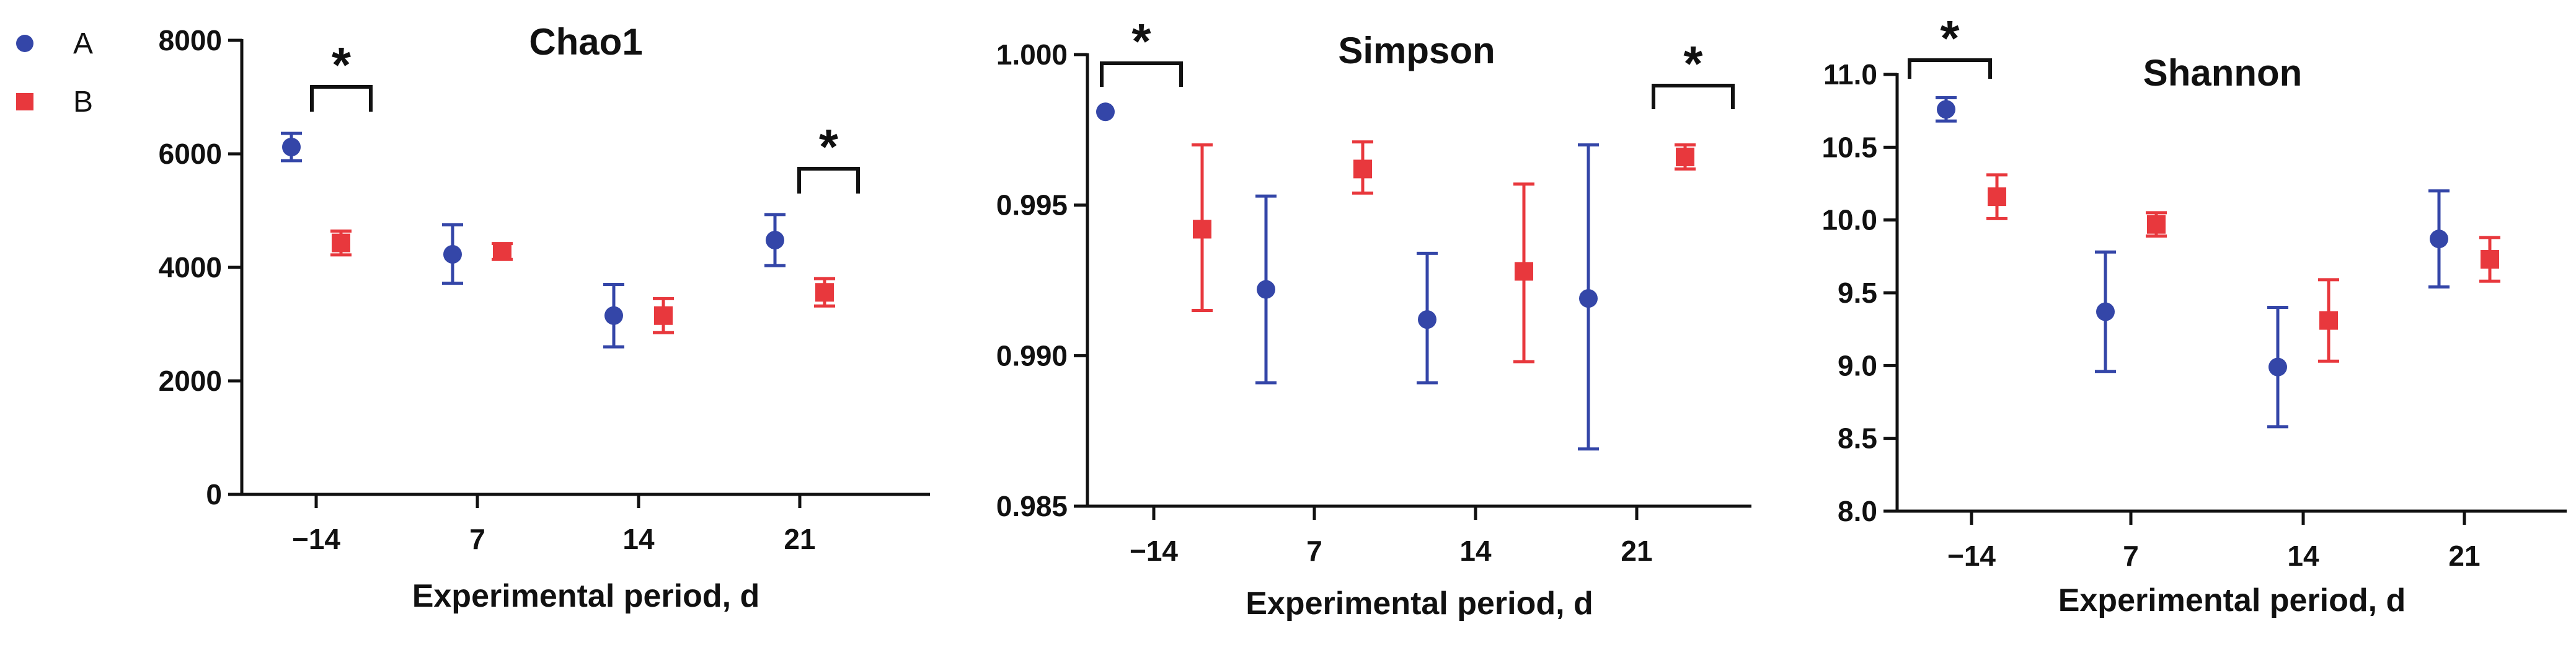 This screenshot has height=647, width=2576. I want to click on legend-marker-b, so click(25, 101).